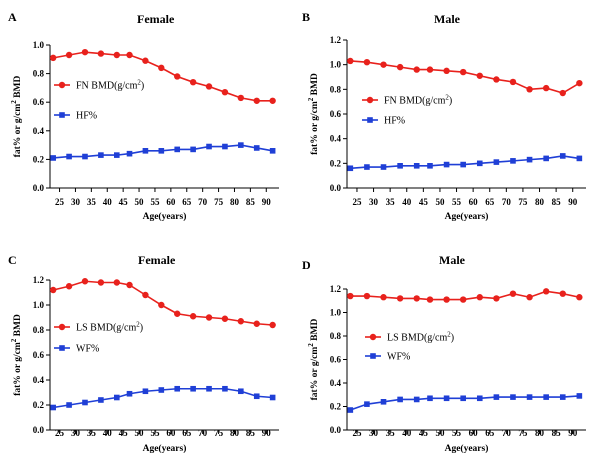 The image size is (593, 461). I want to click on series-line, so click(163, 76).